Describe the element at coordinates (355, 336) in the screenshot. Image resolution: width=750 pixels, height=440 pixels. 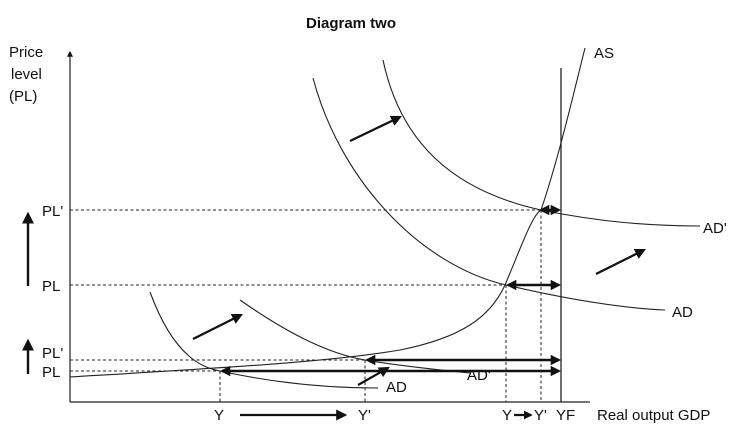
I see `ad-prime-lower-curve` at that location.